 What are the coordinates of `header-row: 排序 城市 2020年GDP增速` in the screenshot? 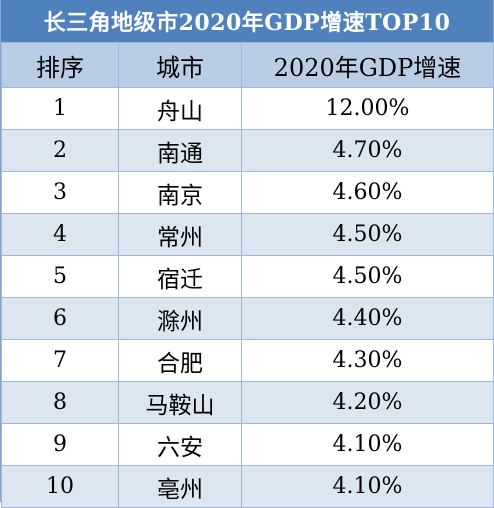 It's located at (247, 65).